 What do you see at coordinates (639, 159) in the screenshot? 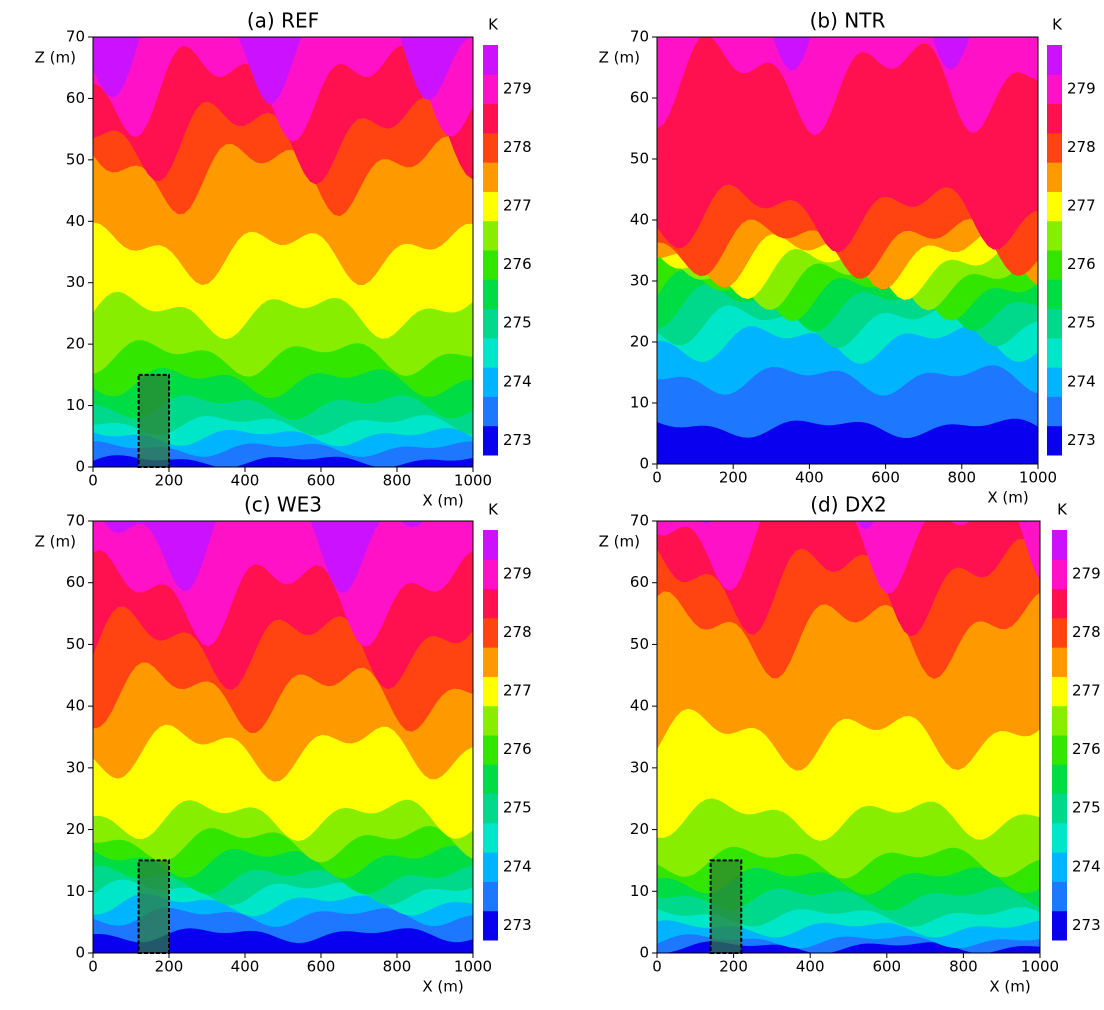
I see `y-tick-label: 50` at bounding box center [639, 159].